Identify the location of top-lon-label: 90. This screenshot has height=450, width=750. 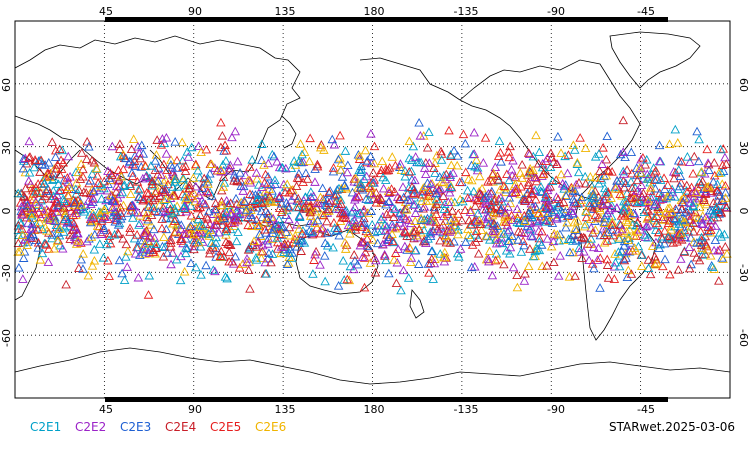
(195, 11).